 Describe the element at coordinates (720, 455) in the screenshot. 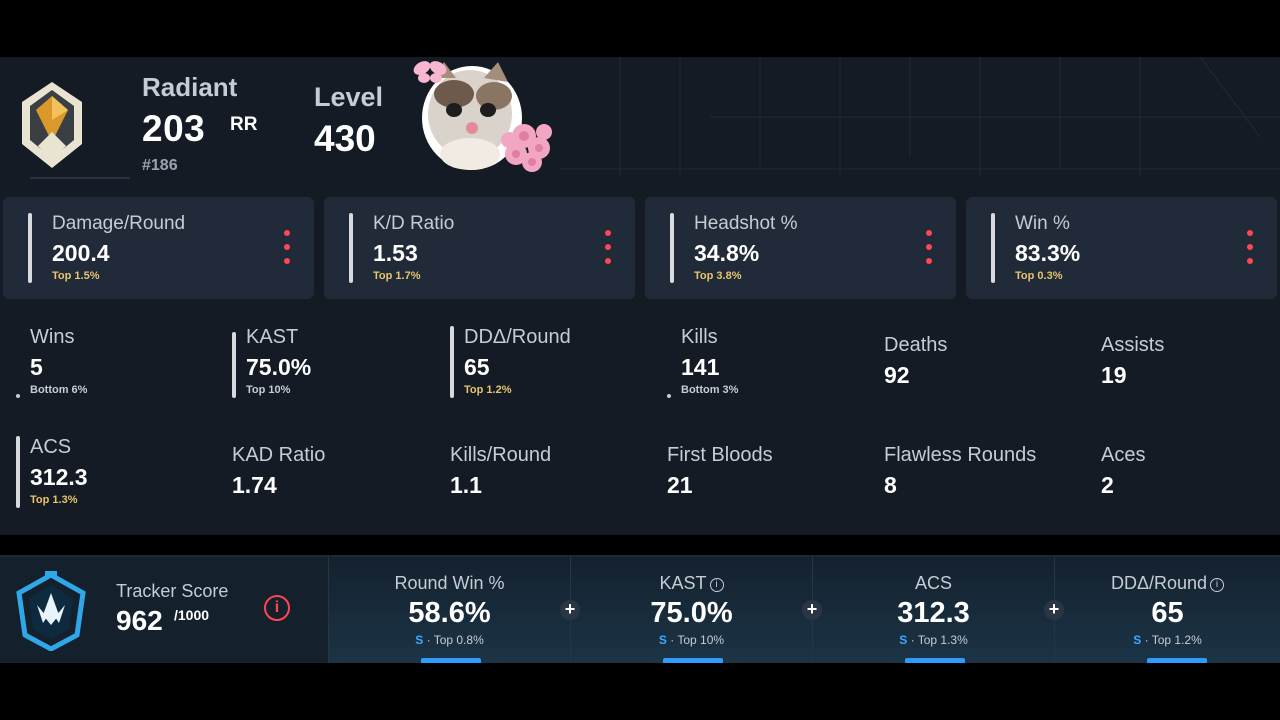

I see `stat-label: First Bloods` at that location.